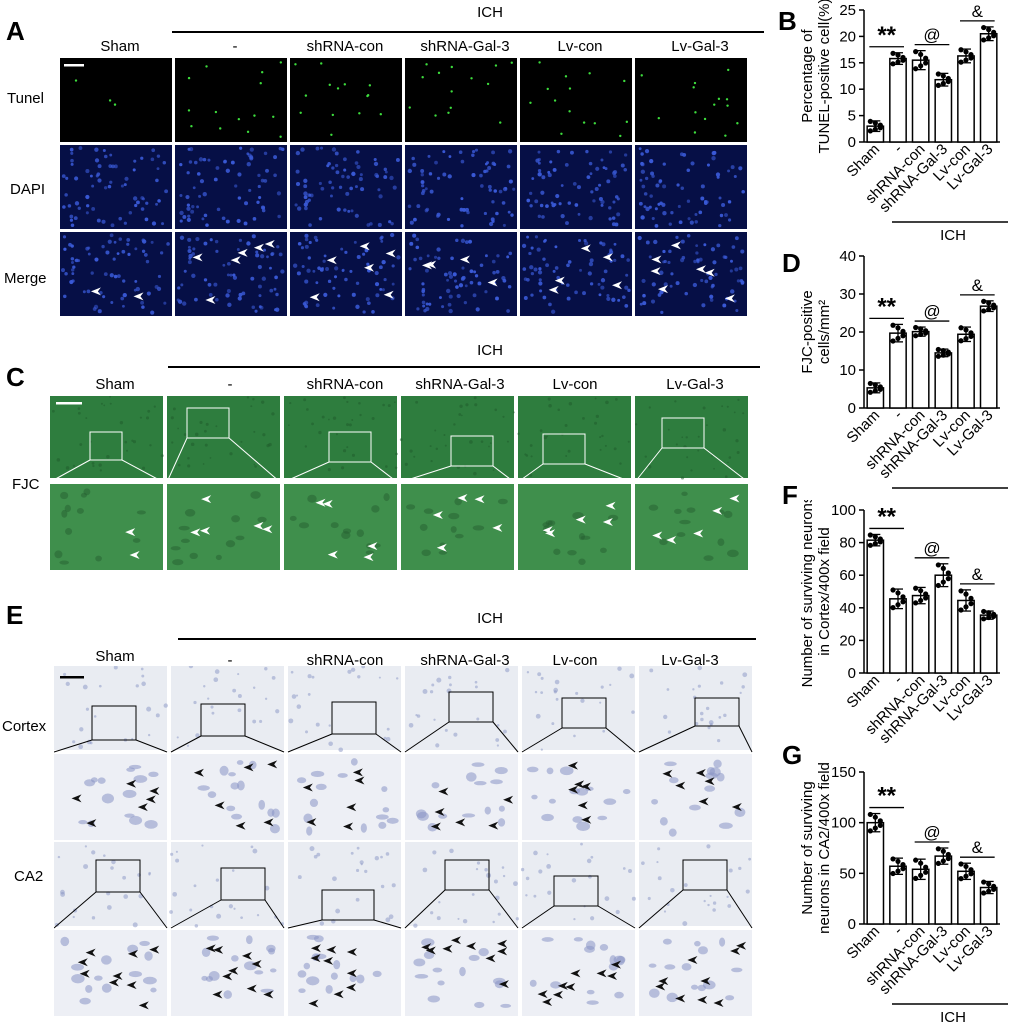 The width and height of the screenshot is (1020, 1025). I want to click on panel-e-col-shrna-gal3: shRNA-Gal-3, so click(465, 660).